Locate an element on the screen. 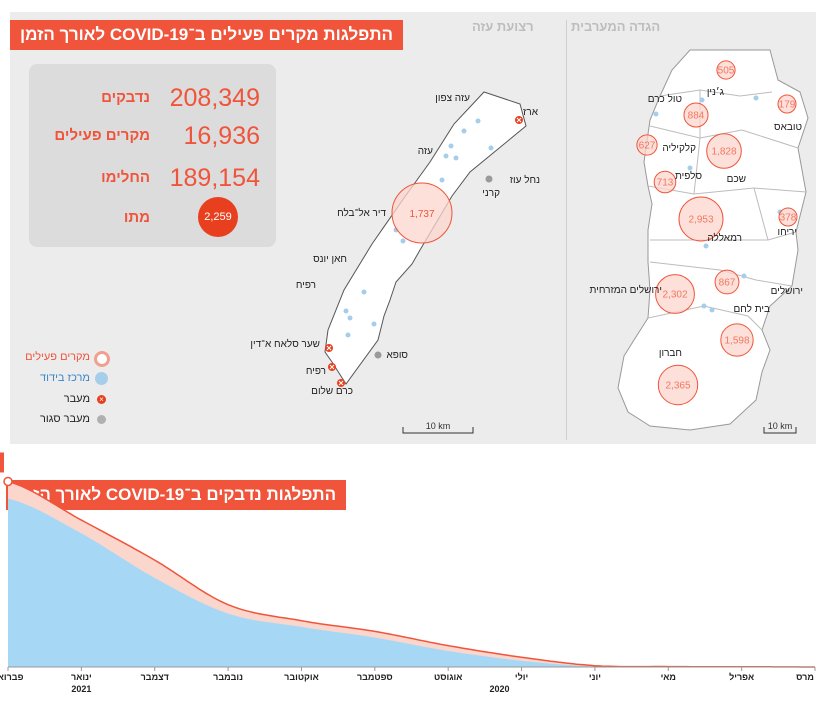 This screenshot has width=825, height=708. district-label: יריחו is located at coordinates (787, 232).